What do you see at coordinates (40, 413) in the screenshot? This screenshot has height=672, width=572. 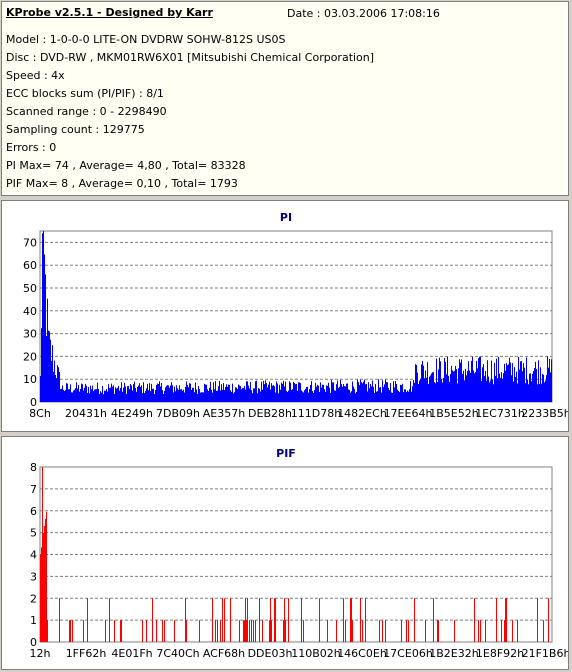 I see `x-tick-label: 8Ch` at bounding box center [40, 413].